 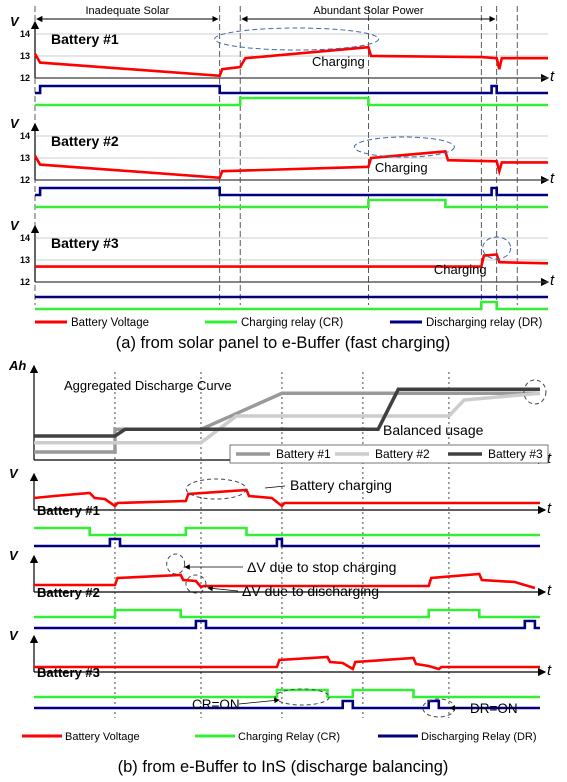 What do you see at coordinates (216, 704) in the screenshot?
I see `cr-on-label: CR=ON` at bounding box center [216, 704].